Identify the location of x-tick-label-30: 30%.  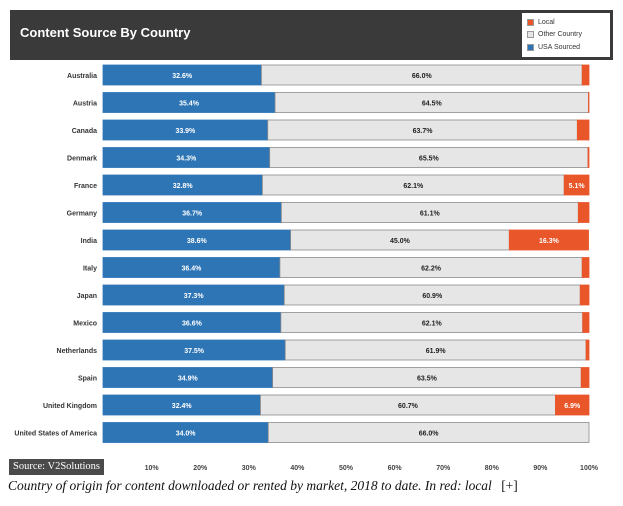
(249, 468).